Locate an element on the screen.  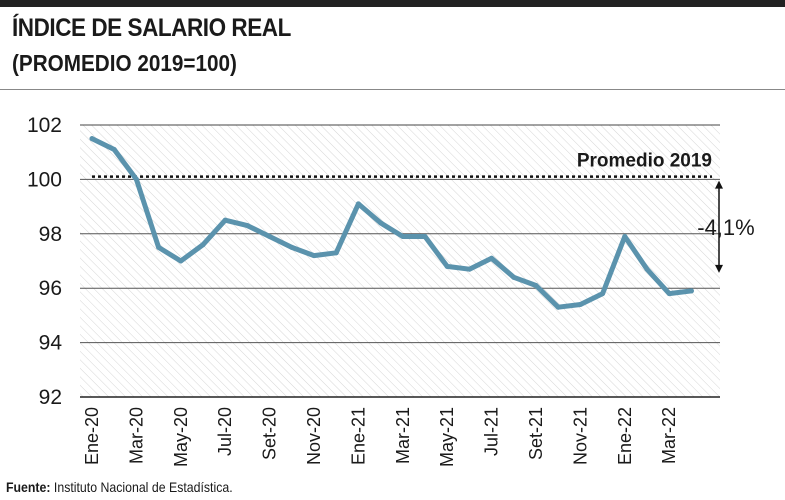
delta-label: -4,1% is located at coordinates (725, 227).